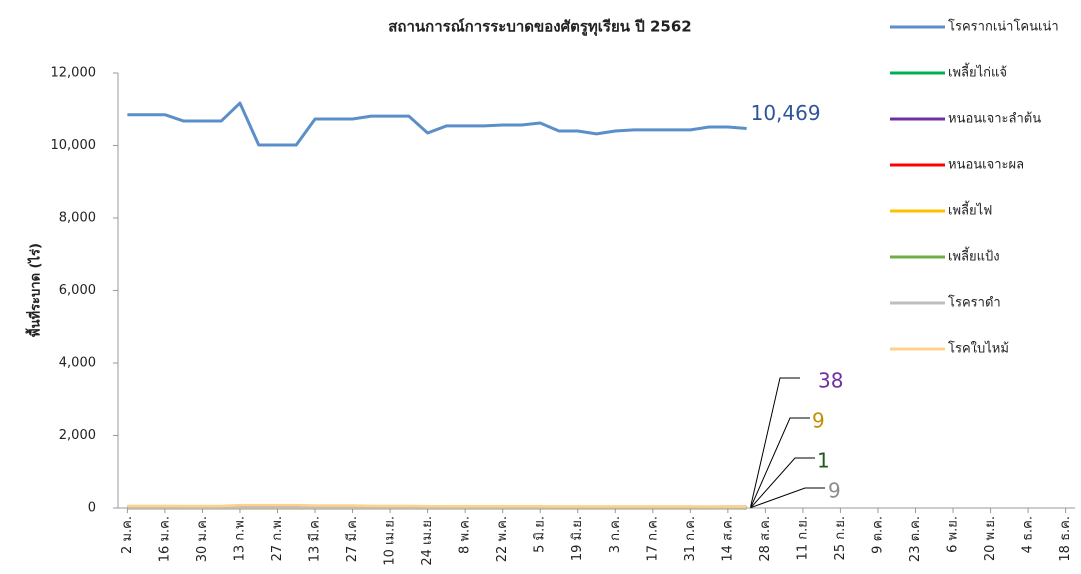  What do you see at coordinates (840, 538) in the screenshot?
I see `x-tick-label: 25 ก.ย.` at bounding box center [840, 538].